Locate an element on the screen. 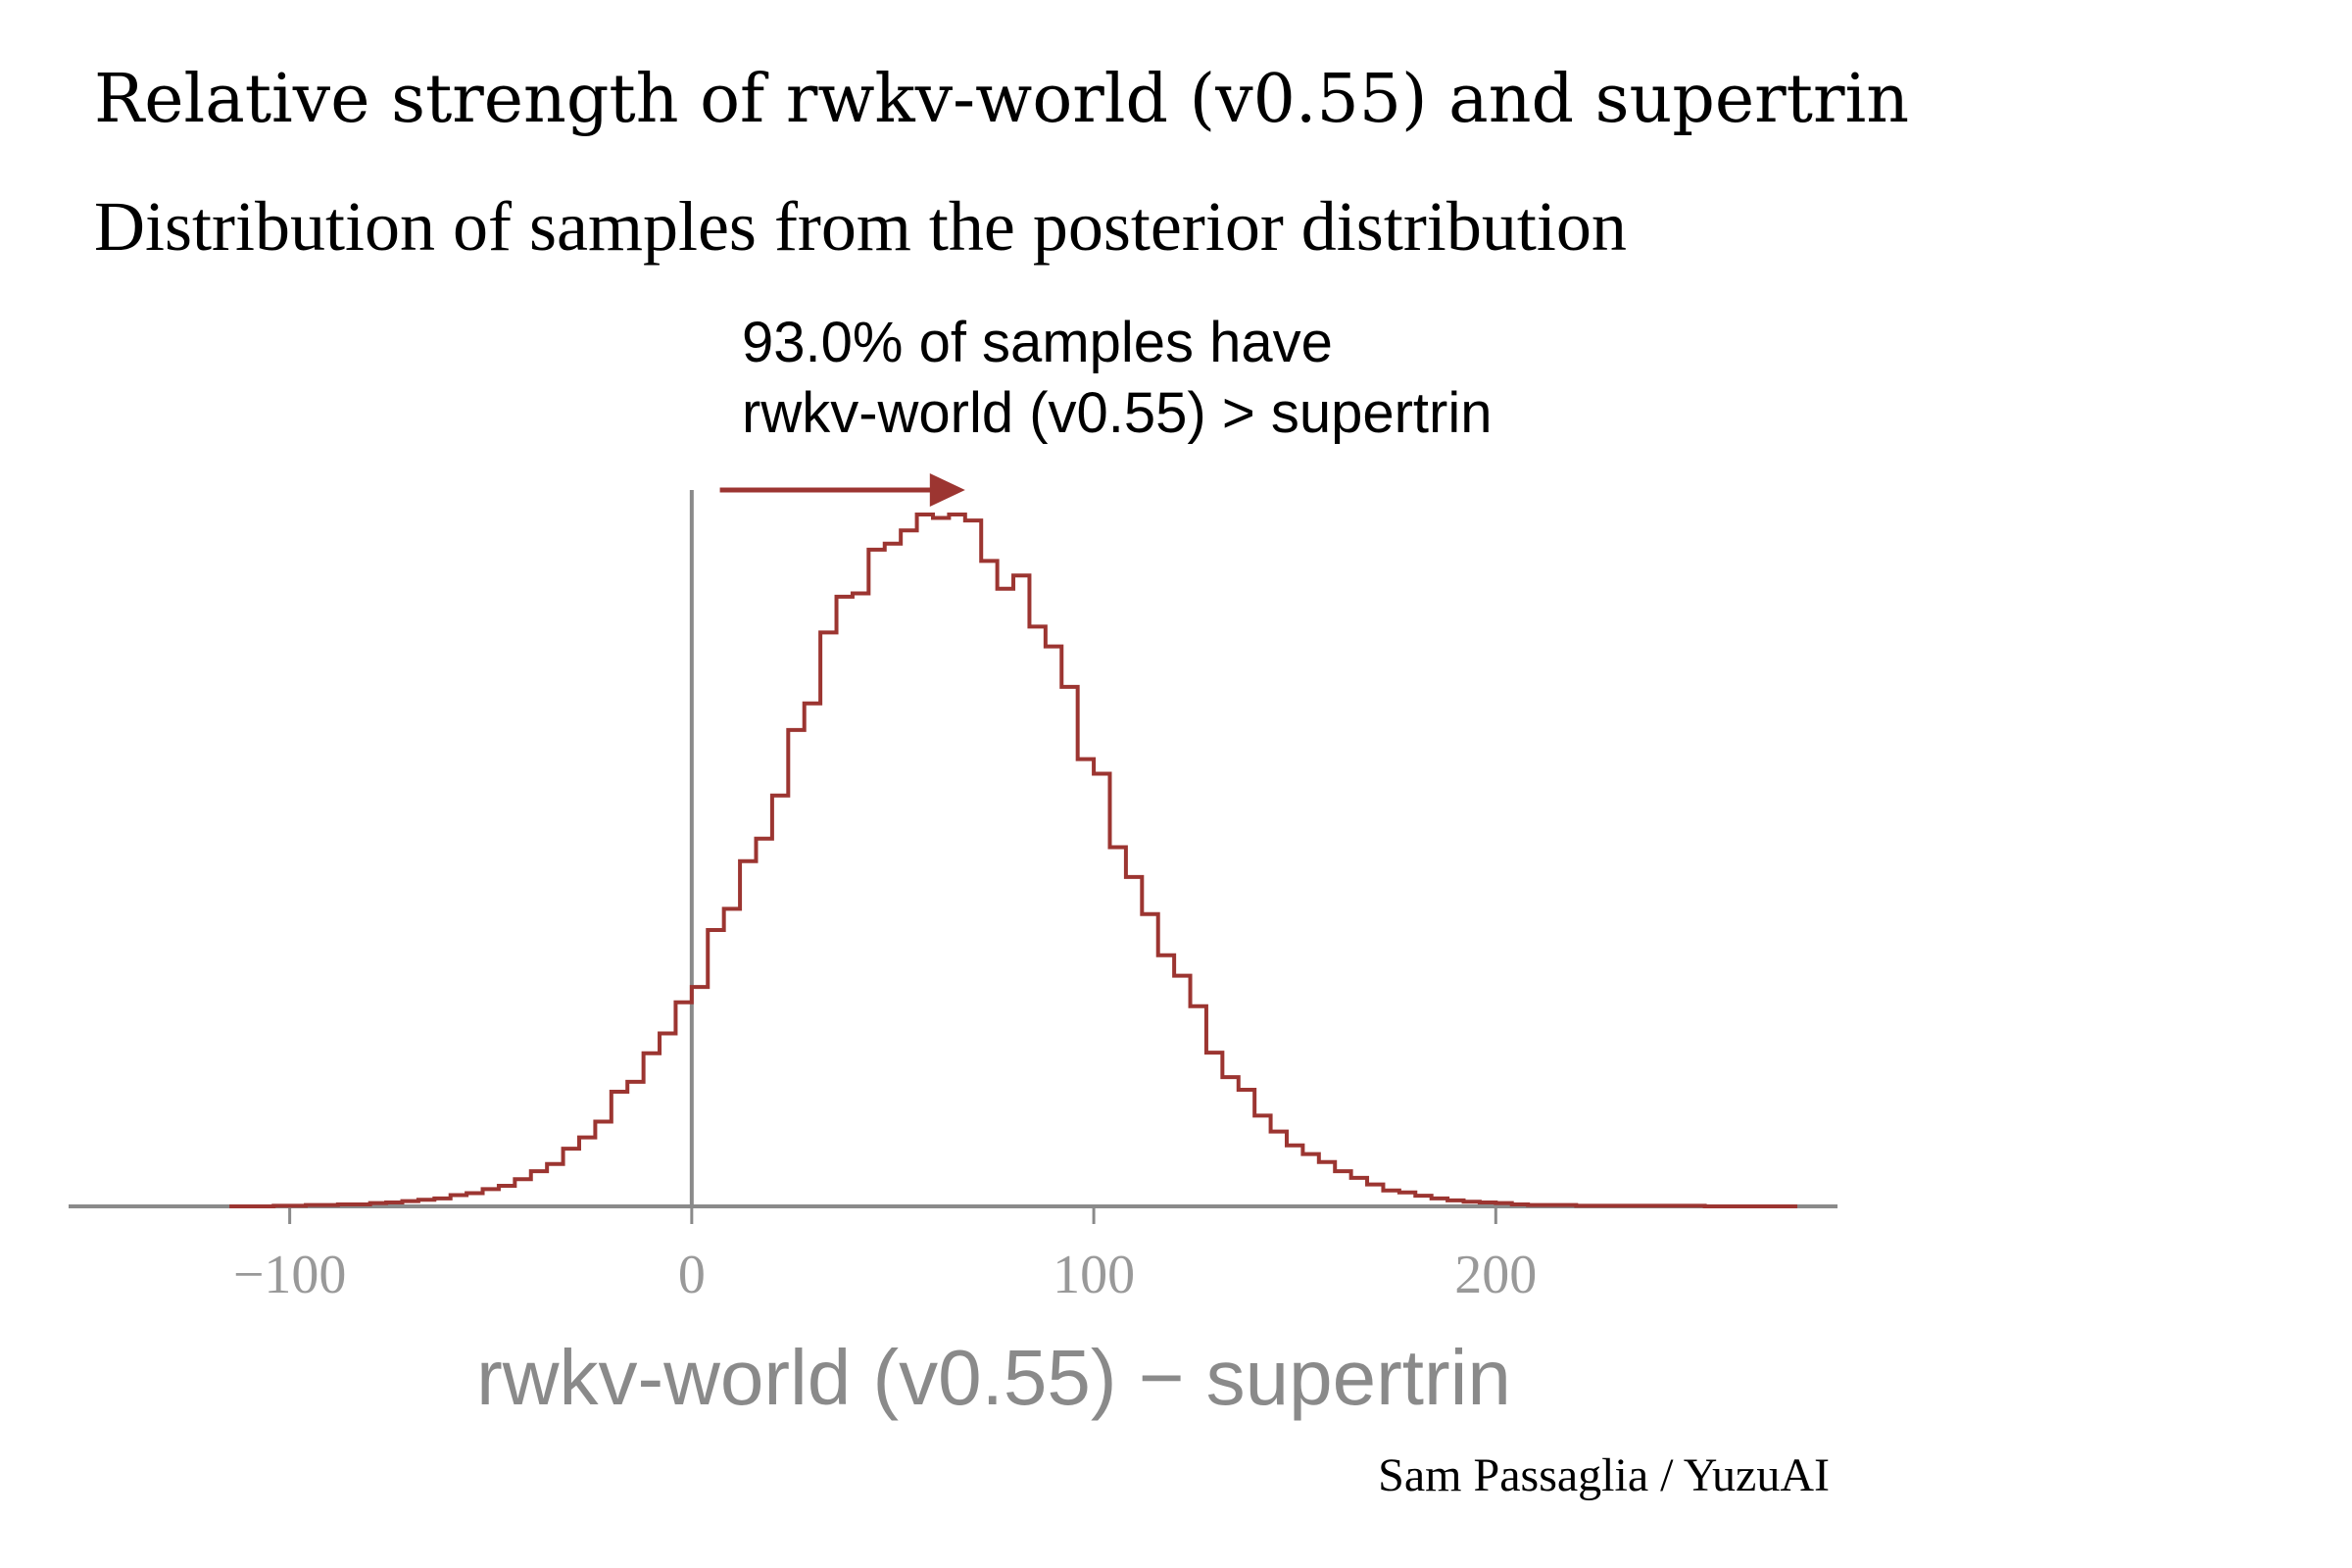 This screenshot has height=1568, width=2352. credit-text: Sam Passaglia / YuzuAI is located at coordinates (1604, 1475).